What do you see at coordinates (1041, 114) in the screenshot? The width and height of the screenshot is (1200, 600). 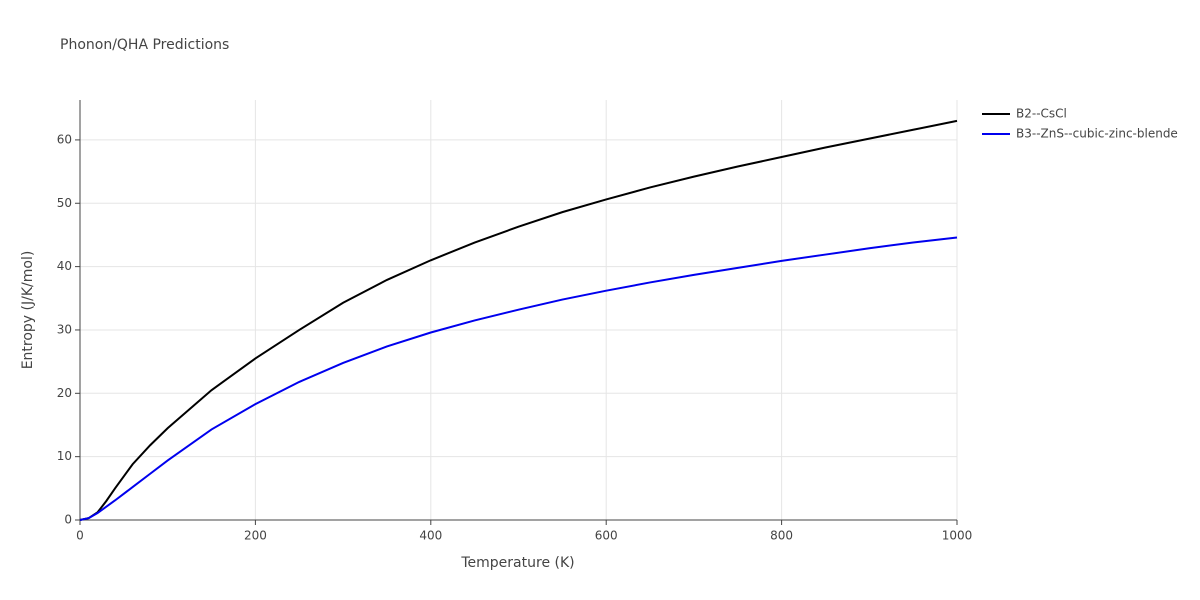 I see `legend-label: B2--CsCl` at bounding box center [1041, 114].